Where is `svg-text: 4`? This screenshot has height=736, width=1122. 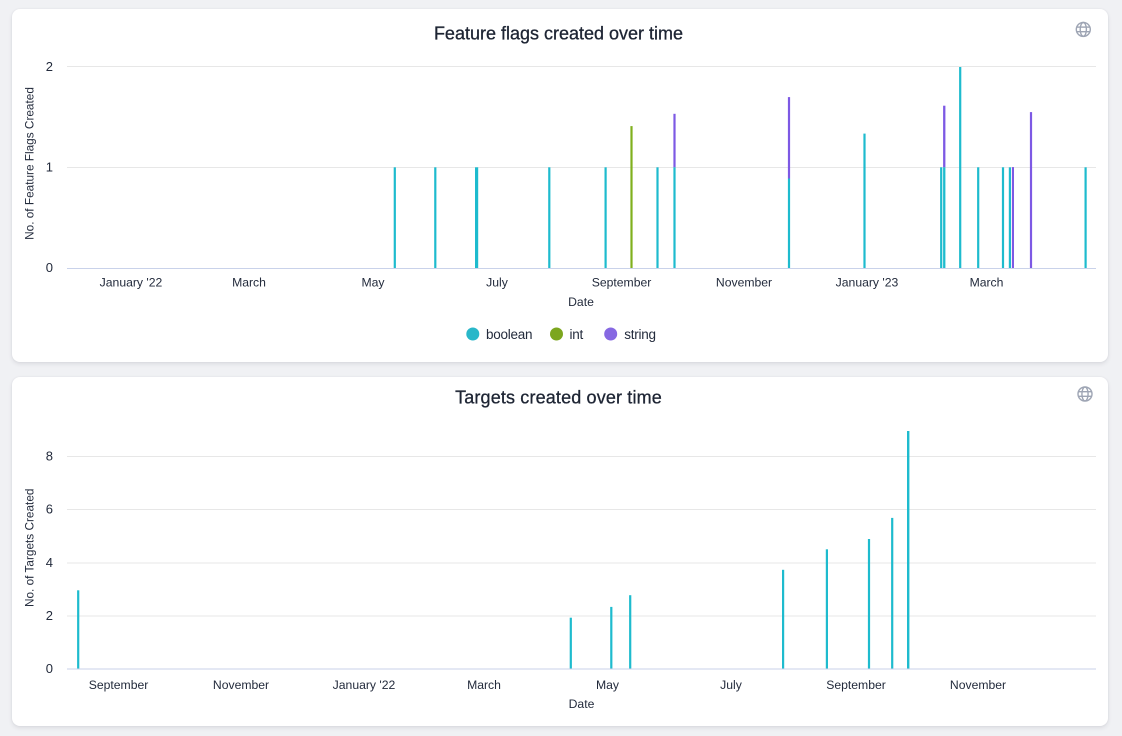
svg-text: 4 is located at coordinates (49, 562).